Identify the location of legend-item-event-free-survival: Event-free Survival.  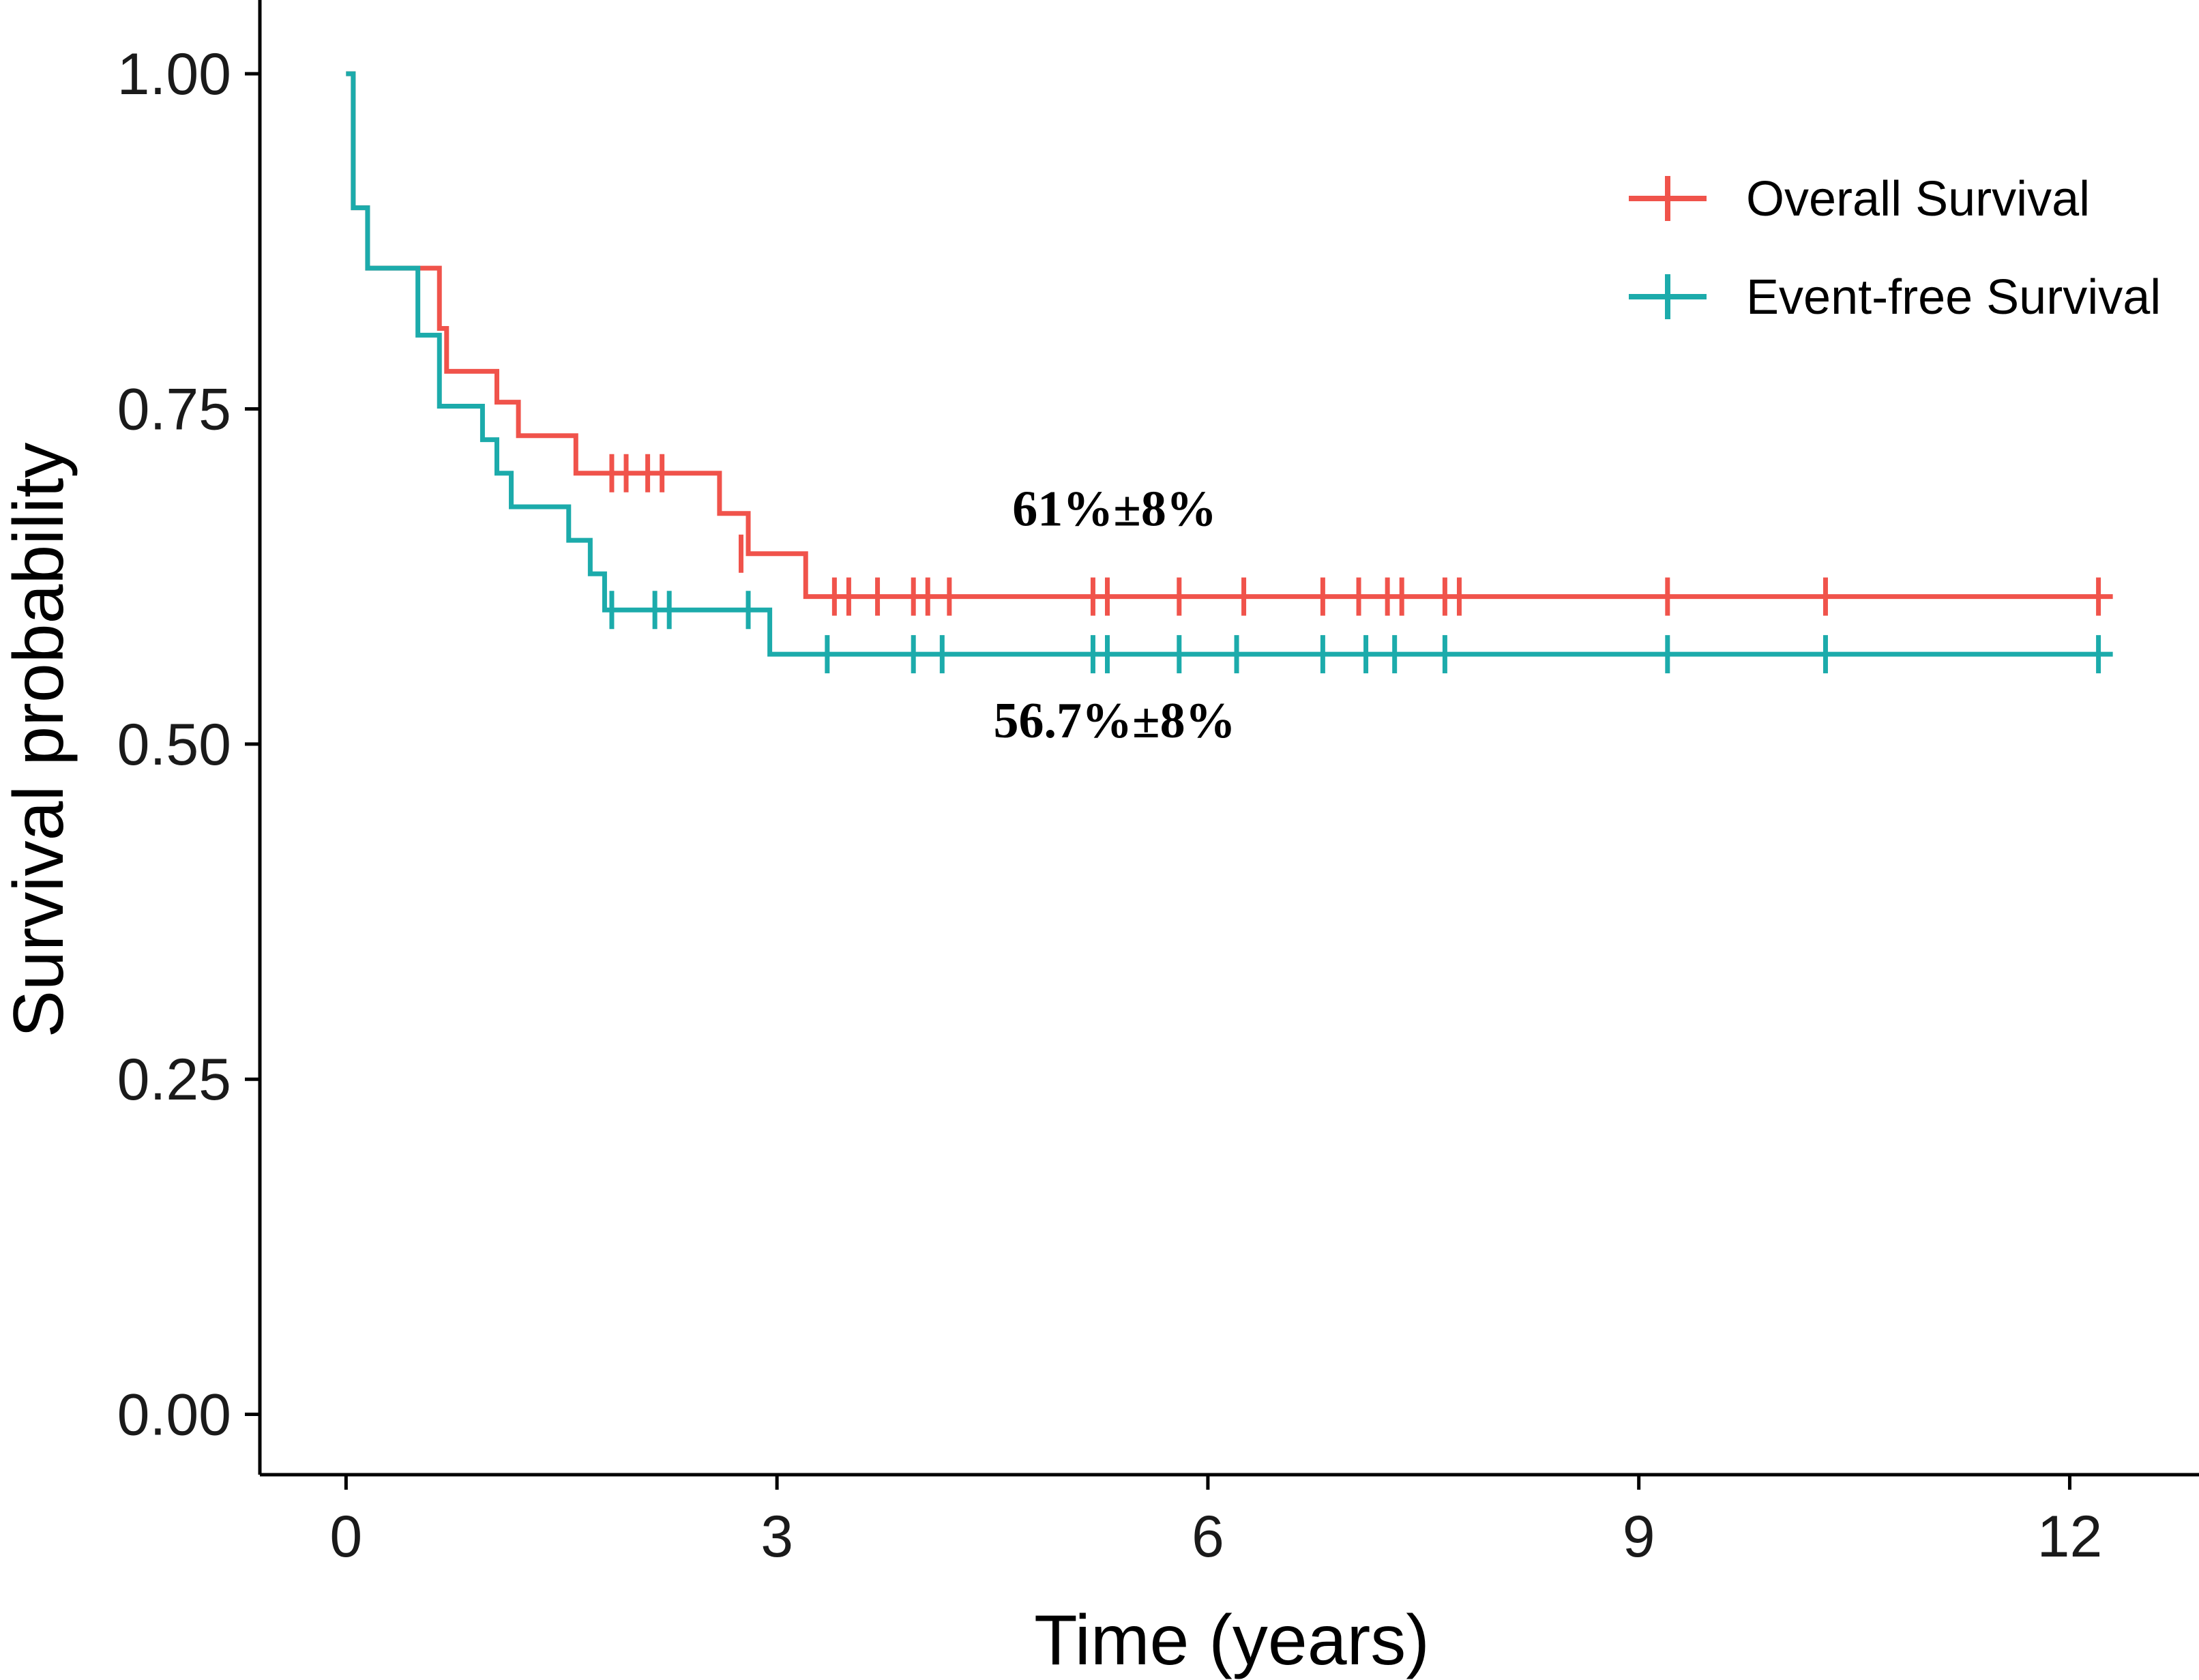
(1895, 297).